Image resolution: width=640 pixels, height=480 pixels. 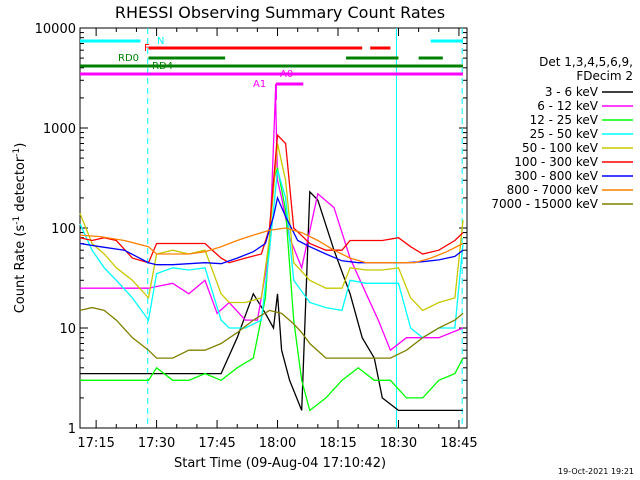 I want to click on x-tick-label: 18:45, so click(x=458, y=443).